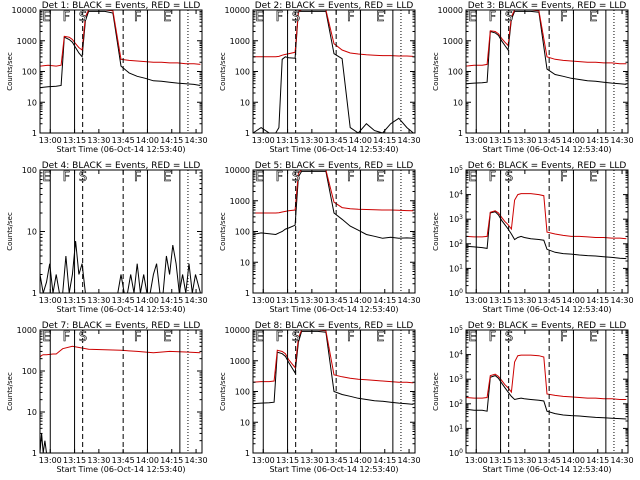 The image size is (640, 480). I want to click on x-tick-label: 13:00, so click(263, 460).